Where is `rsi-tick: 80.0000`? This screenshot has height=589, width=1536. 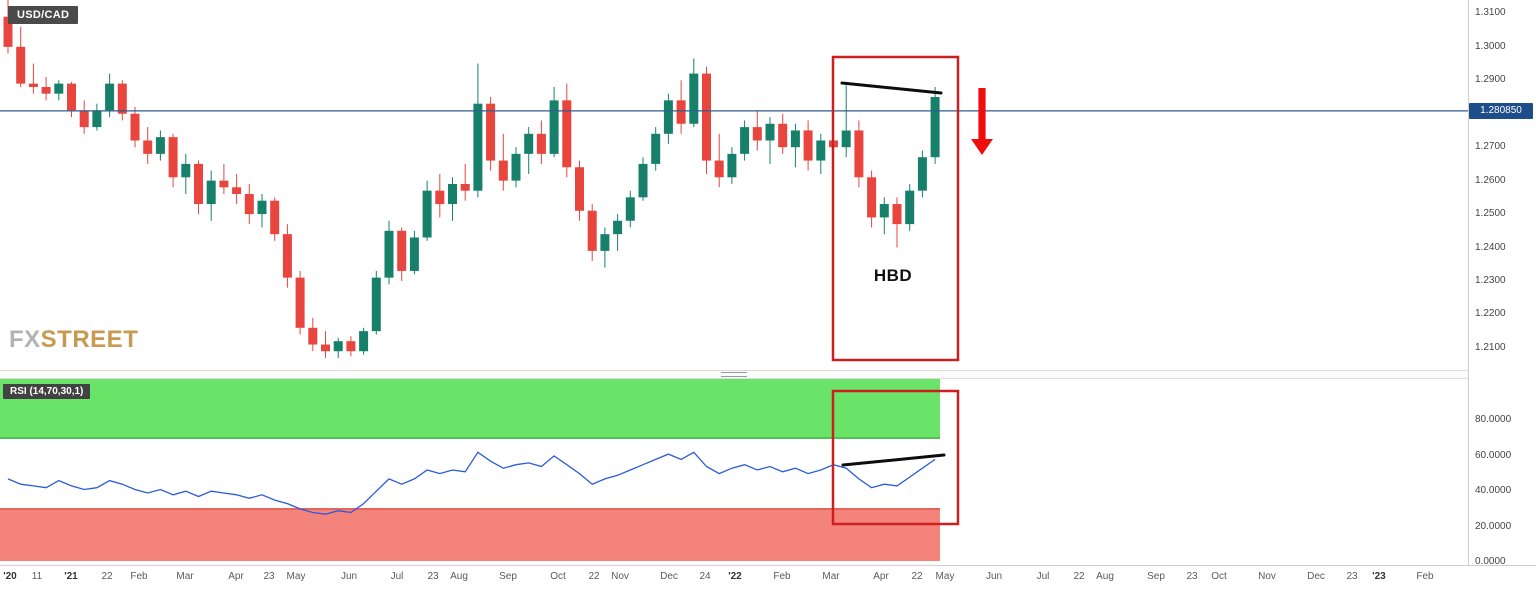 rsi-tick: 80.0000 is located at coordinates (1493, 420).